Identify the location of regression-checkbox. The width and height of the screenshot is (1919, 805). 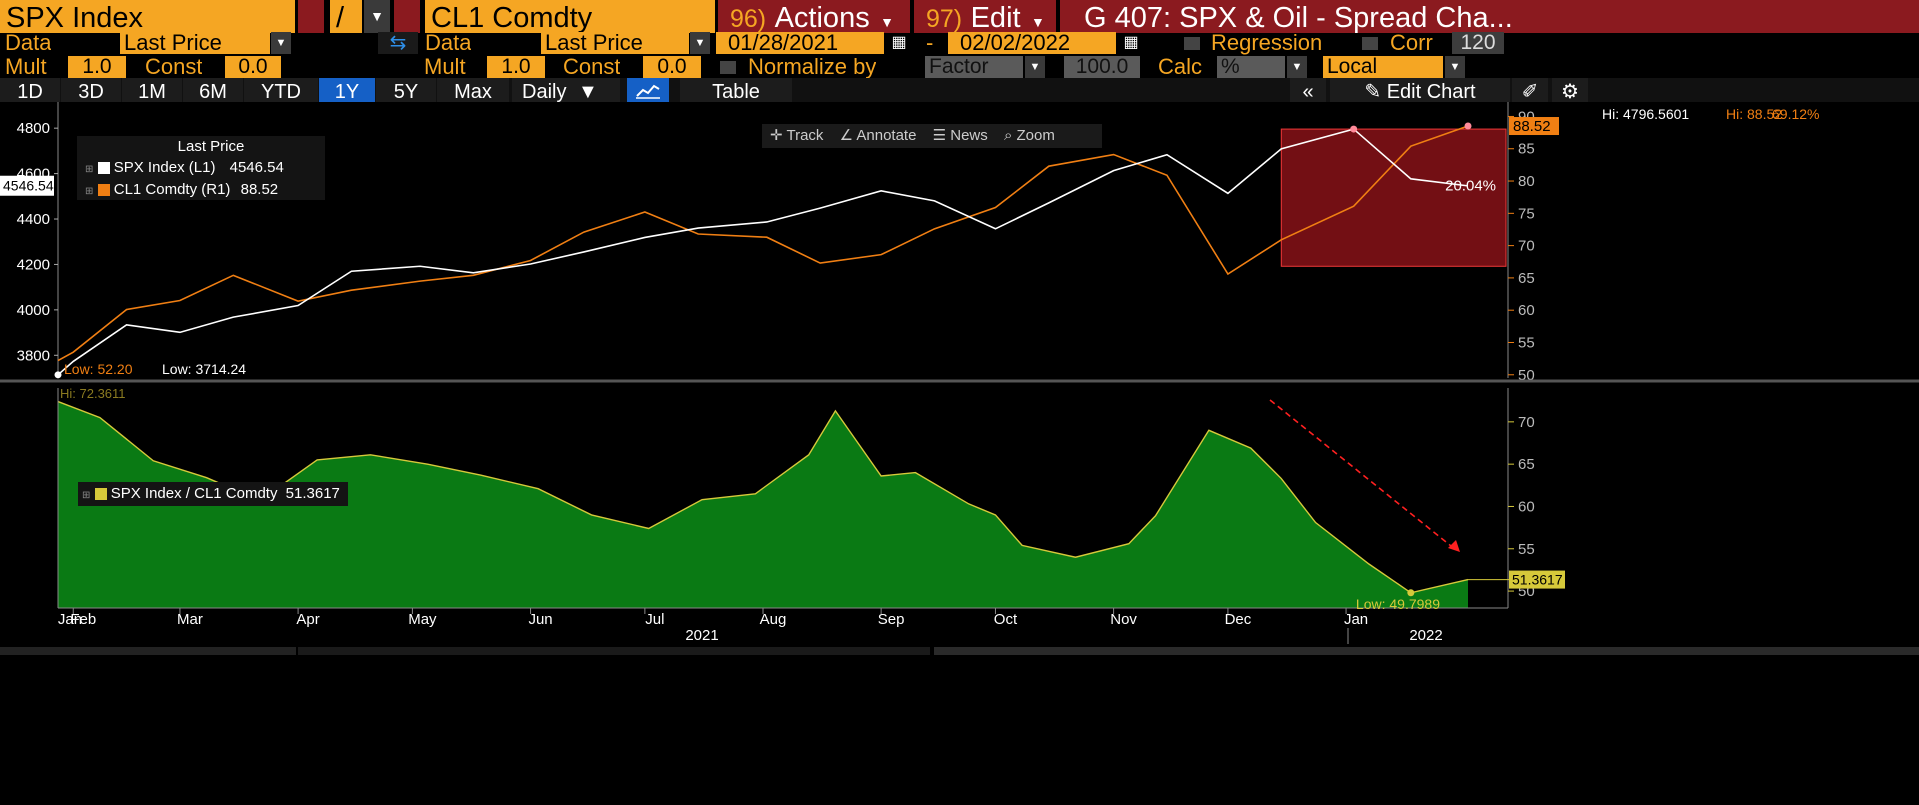
(1192, 43).